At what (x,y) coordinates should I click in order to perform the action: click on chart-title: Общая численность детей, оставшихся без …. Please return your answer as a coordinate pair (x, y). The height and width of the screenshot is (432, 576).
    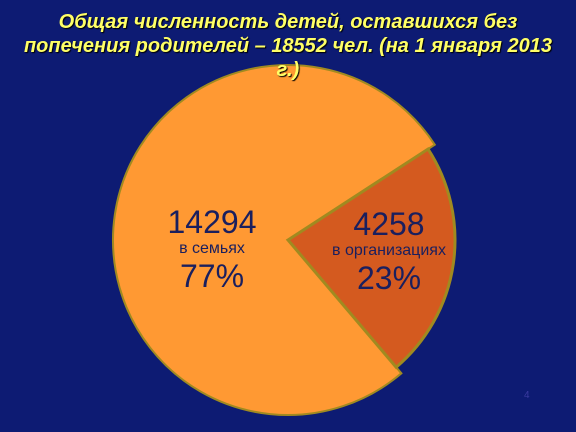
    Looking at the image, I should click on (288, 46).